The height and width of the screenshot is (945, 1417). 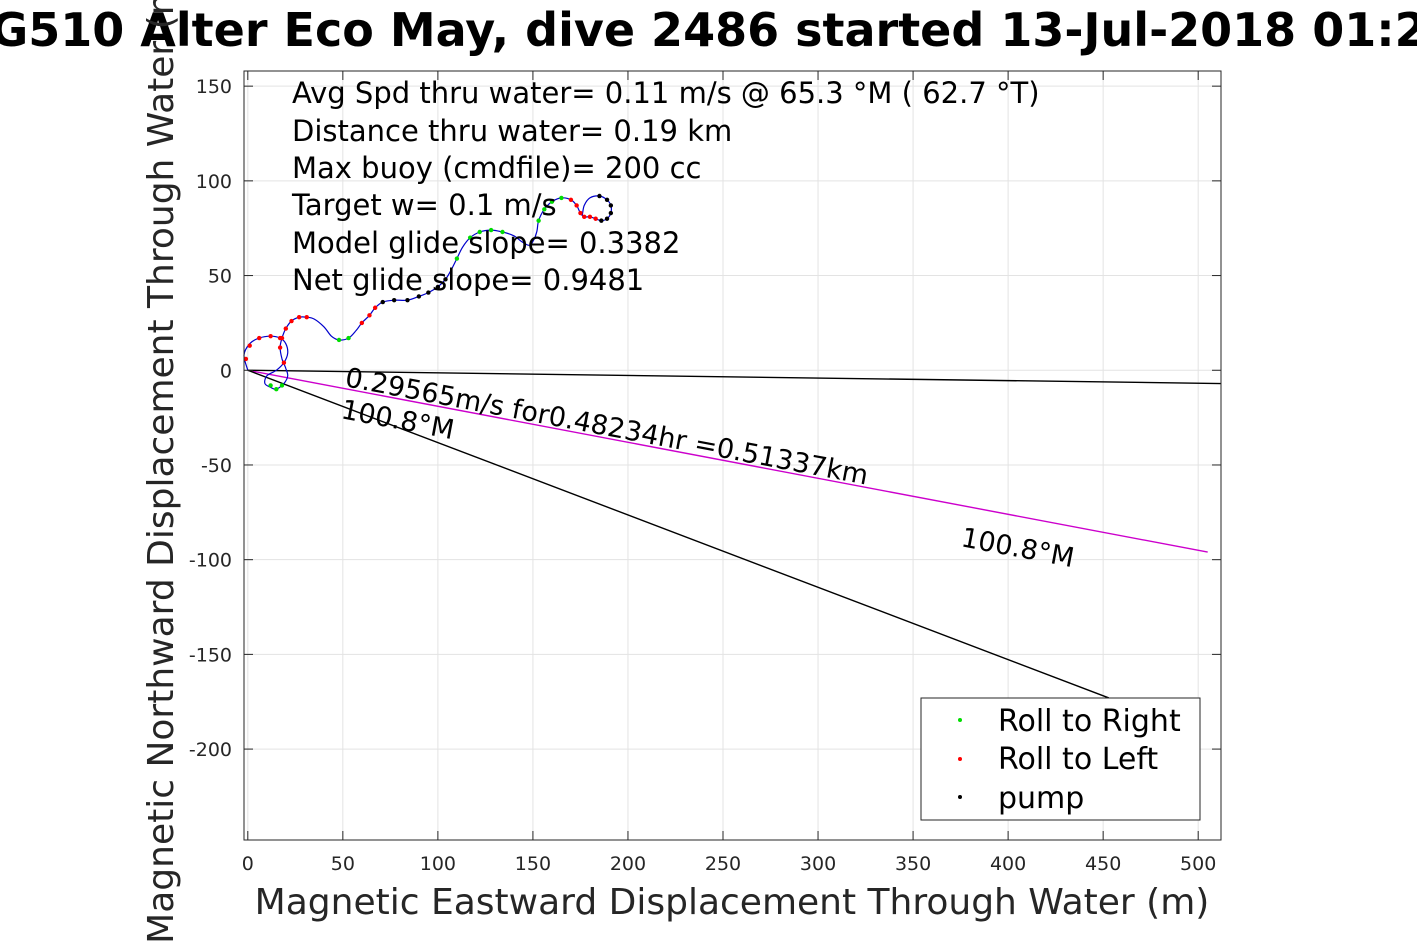 I want to click on annotation-model-glide: Model glide slope= 0.3382, so click(x=486, y=243).